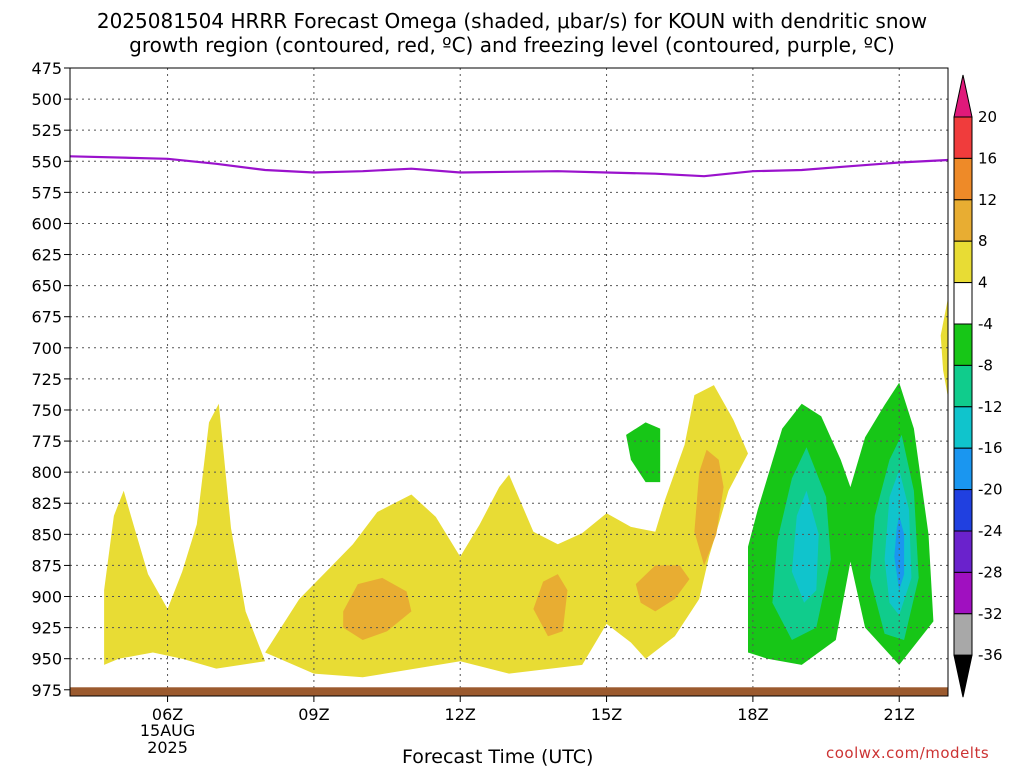 The height and width of the screenshot is (768, 1024). I want to click on colorbar-swatch--12_-8, so click(963, 386).